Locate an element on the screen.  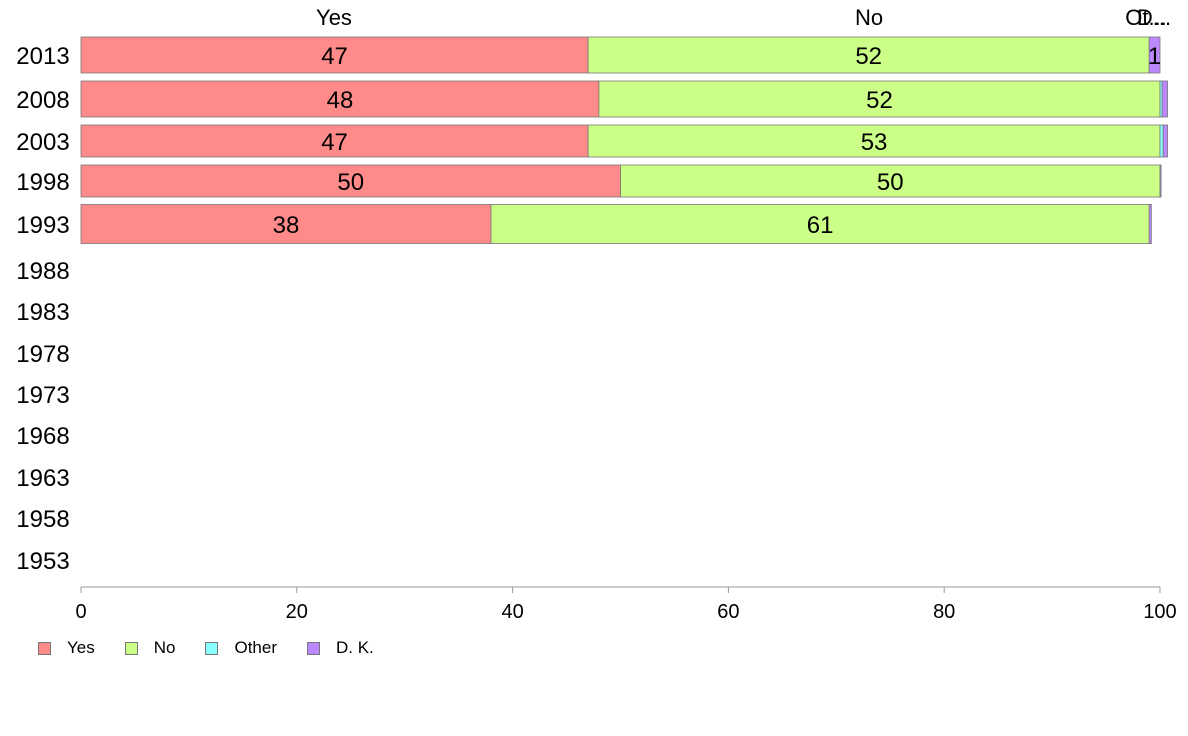
legend-item-no: No is located at coordinates (150, 648).